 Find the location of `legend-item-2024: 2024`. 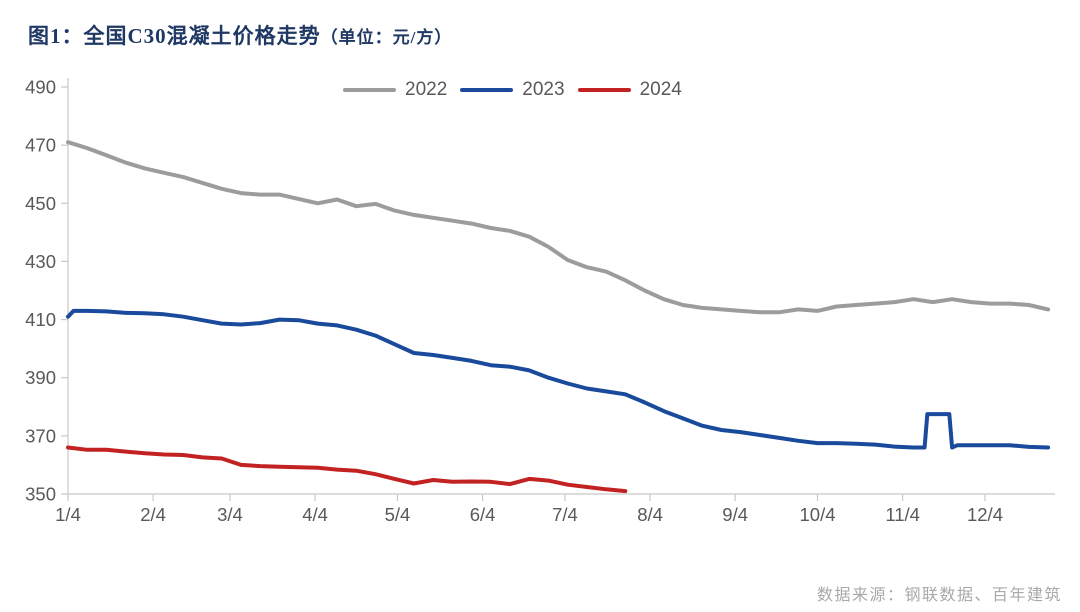

legend-item-2024: 2024 is located at coordinates (629, 90).